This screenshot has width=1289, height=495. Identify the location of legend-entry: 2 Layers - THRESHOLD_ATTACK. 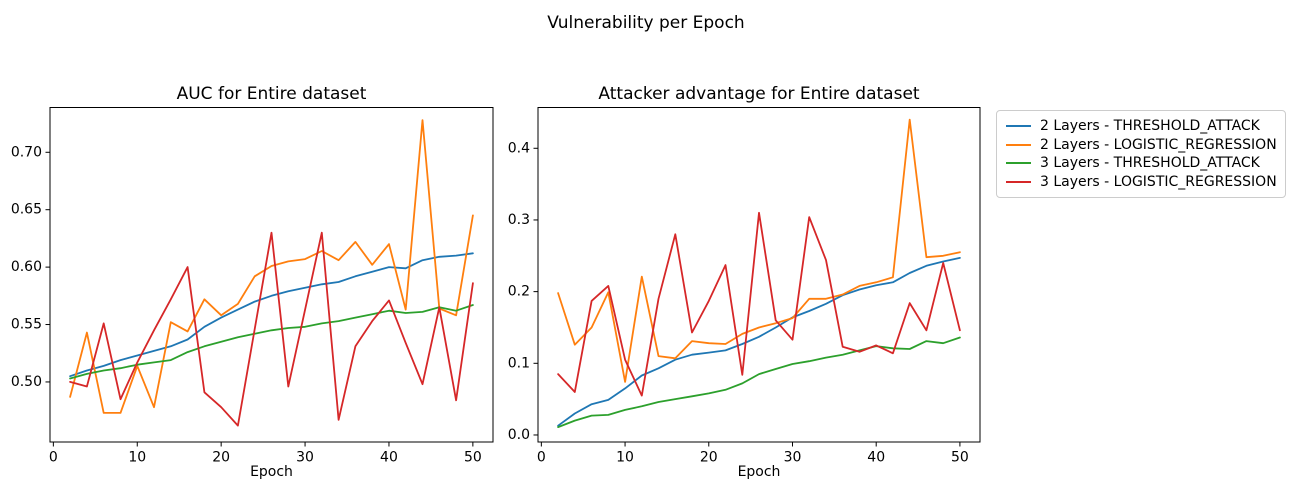
(1141, 126).